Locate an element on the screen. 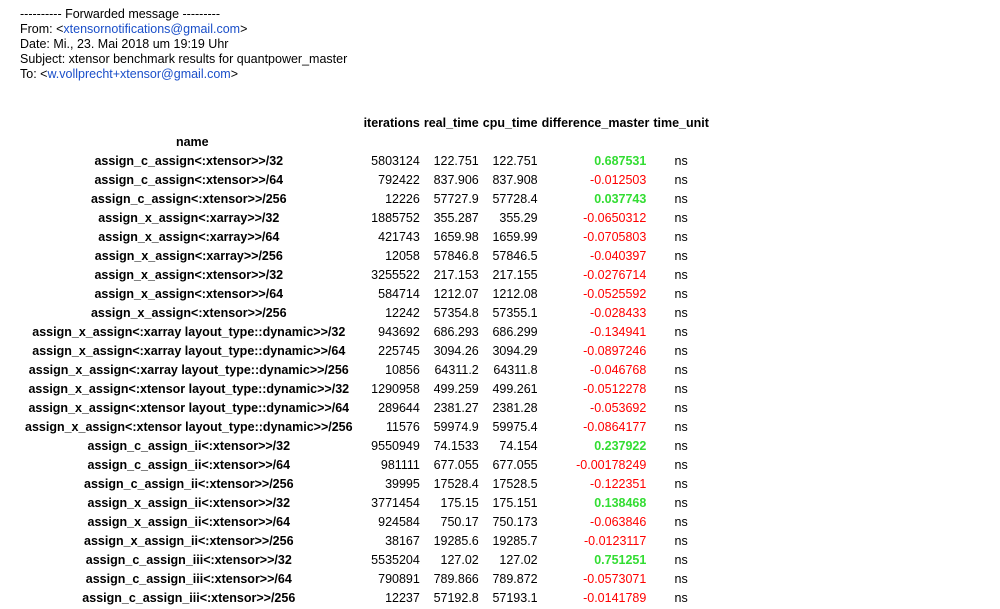 Image resolution: width=1000 pixels, height=609 pixels. row-iterations: 9550949 is located at coordinates (395, 446).